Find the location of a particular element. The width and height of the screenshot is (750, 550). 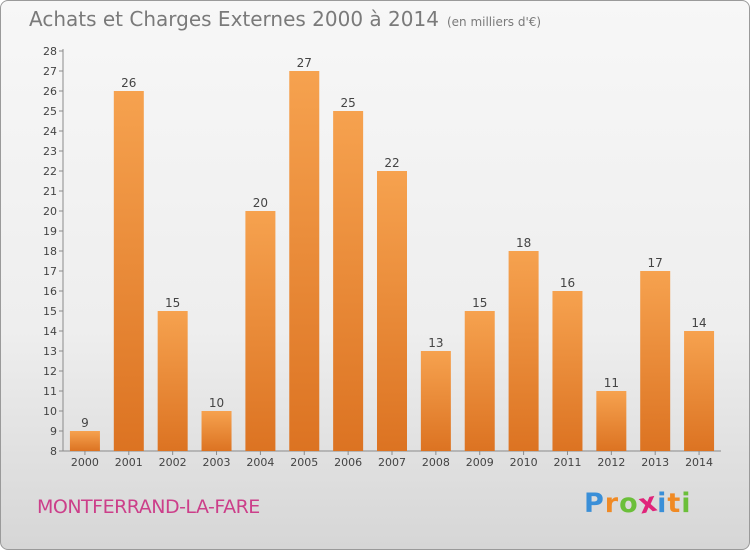

proxiti-logo: Proxiti is located at coordinates (638, 503).